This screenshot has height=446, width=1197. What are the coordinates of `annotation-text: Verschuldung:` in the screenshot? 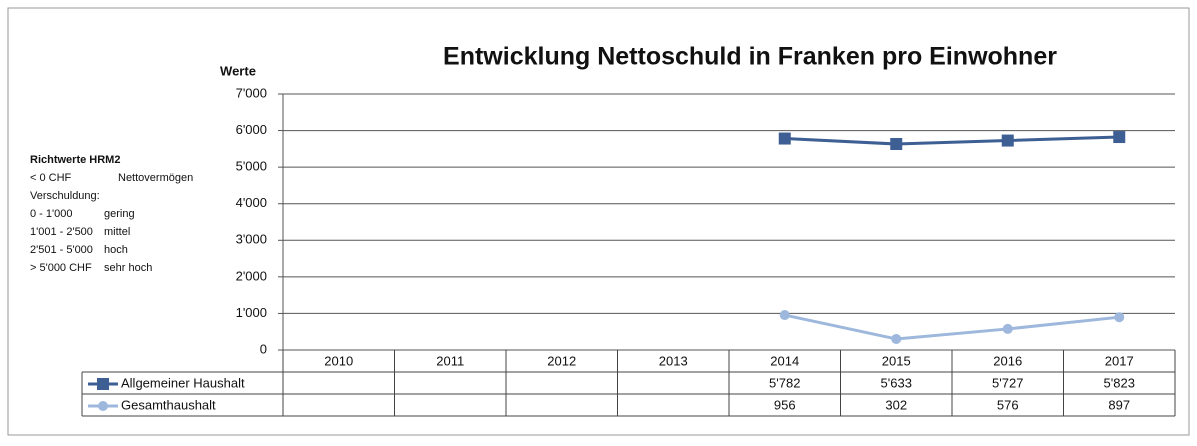 It's located at (65, 196).